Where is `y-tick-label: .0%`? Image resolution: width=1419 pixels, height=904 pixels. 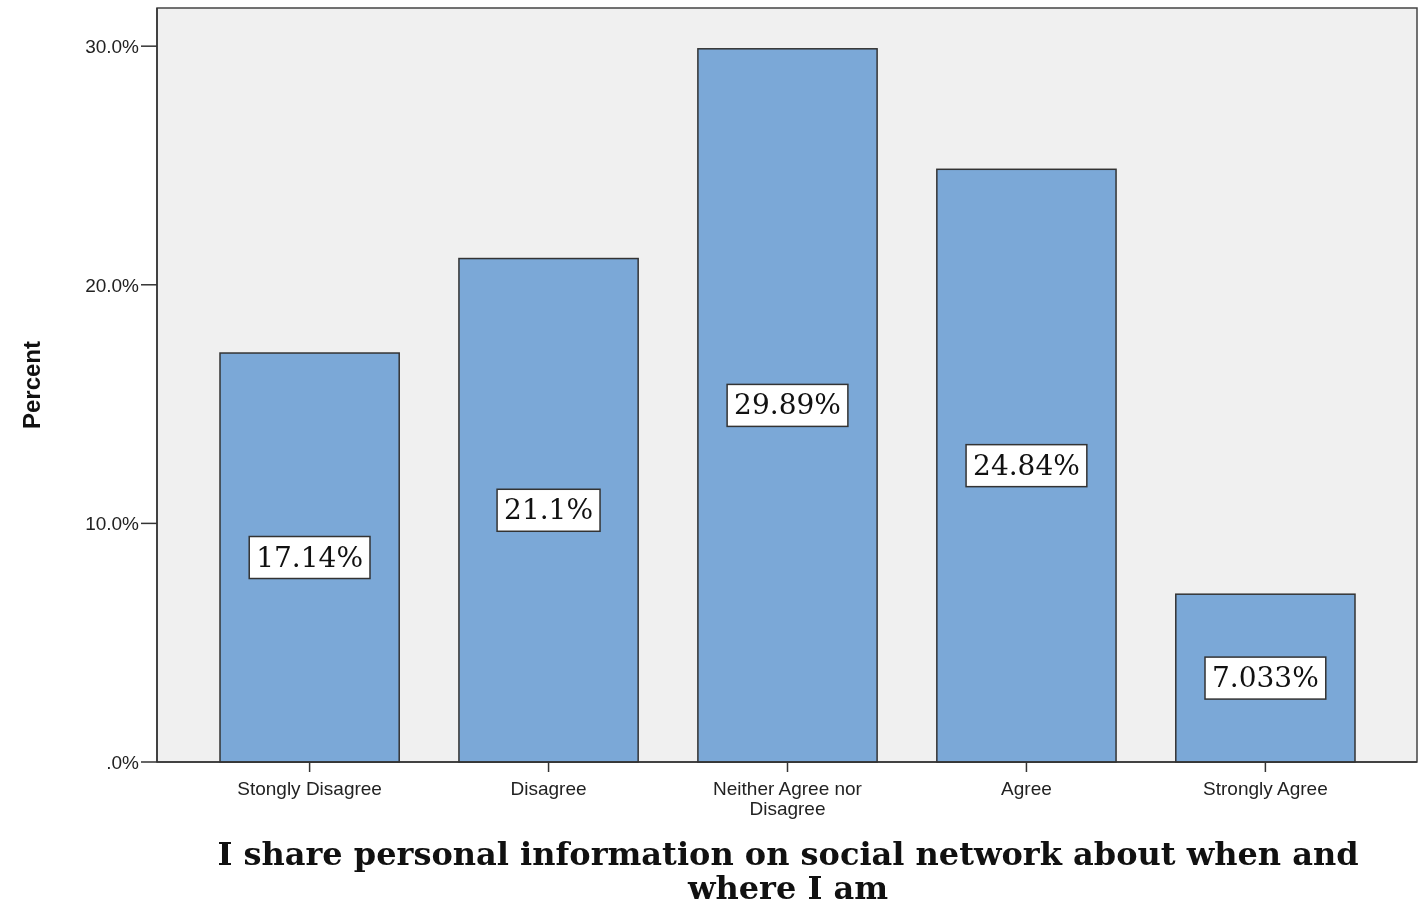
y-tick-label: .0% is located at coordinates (123, 762).